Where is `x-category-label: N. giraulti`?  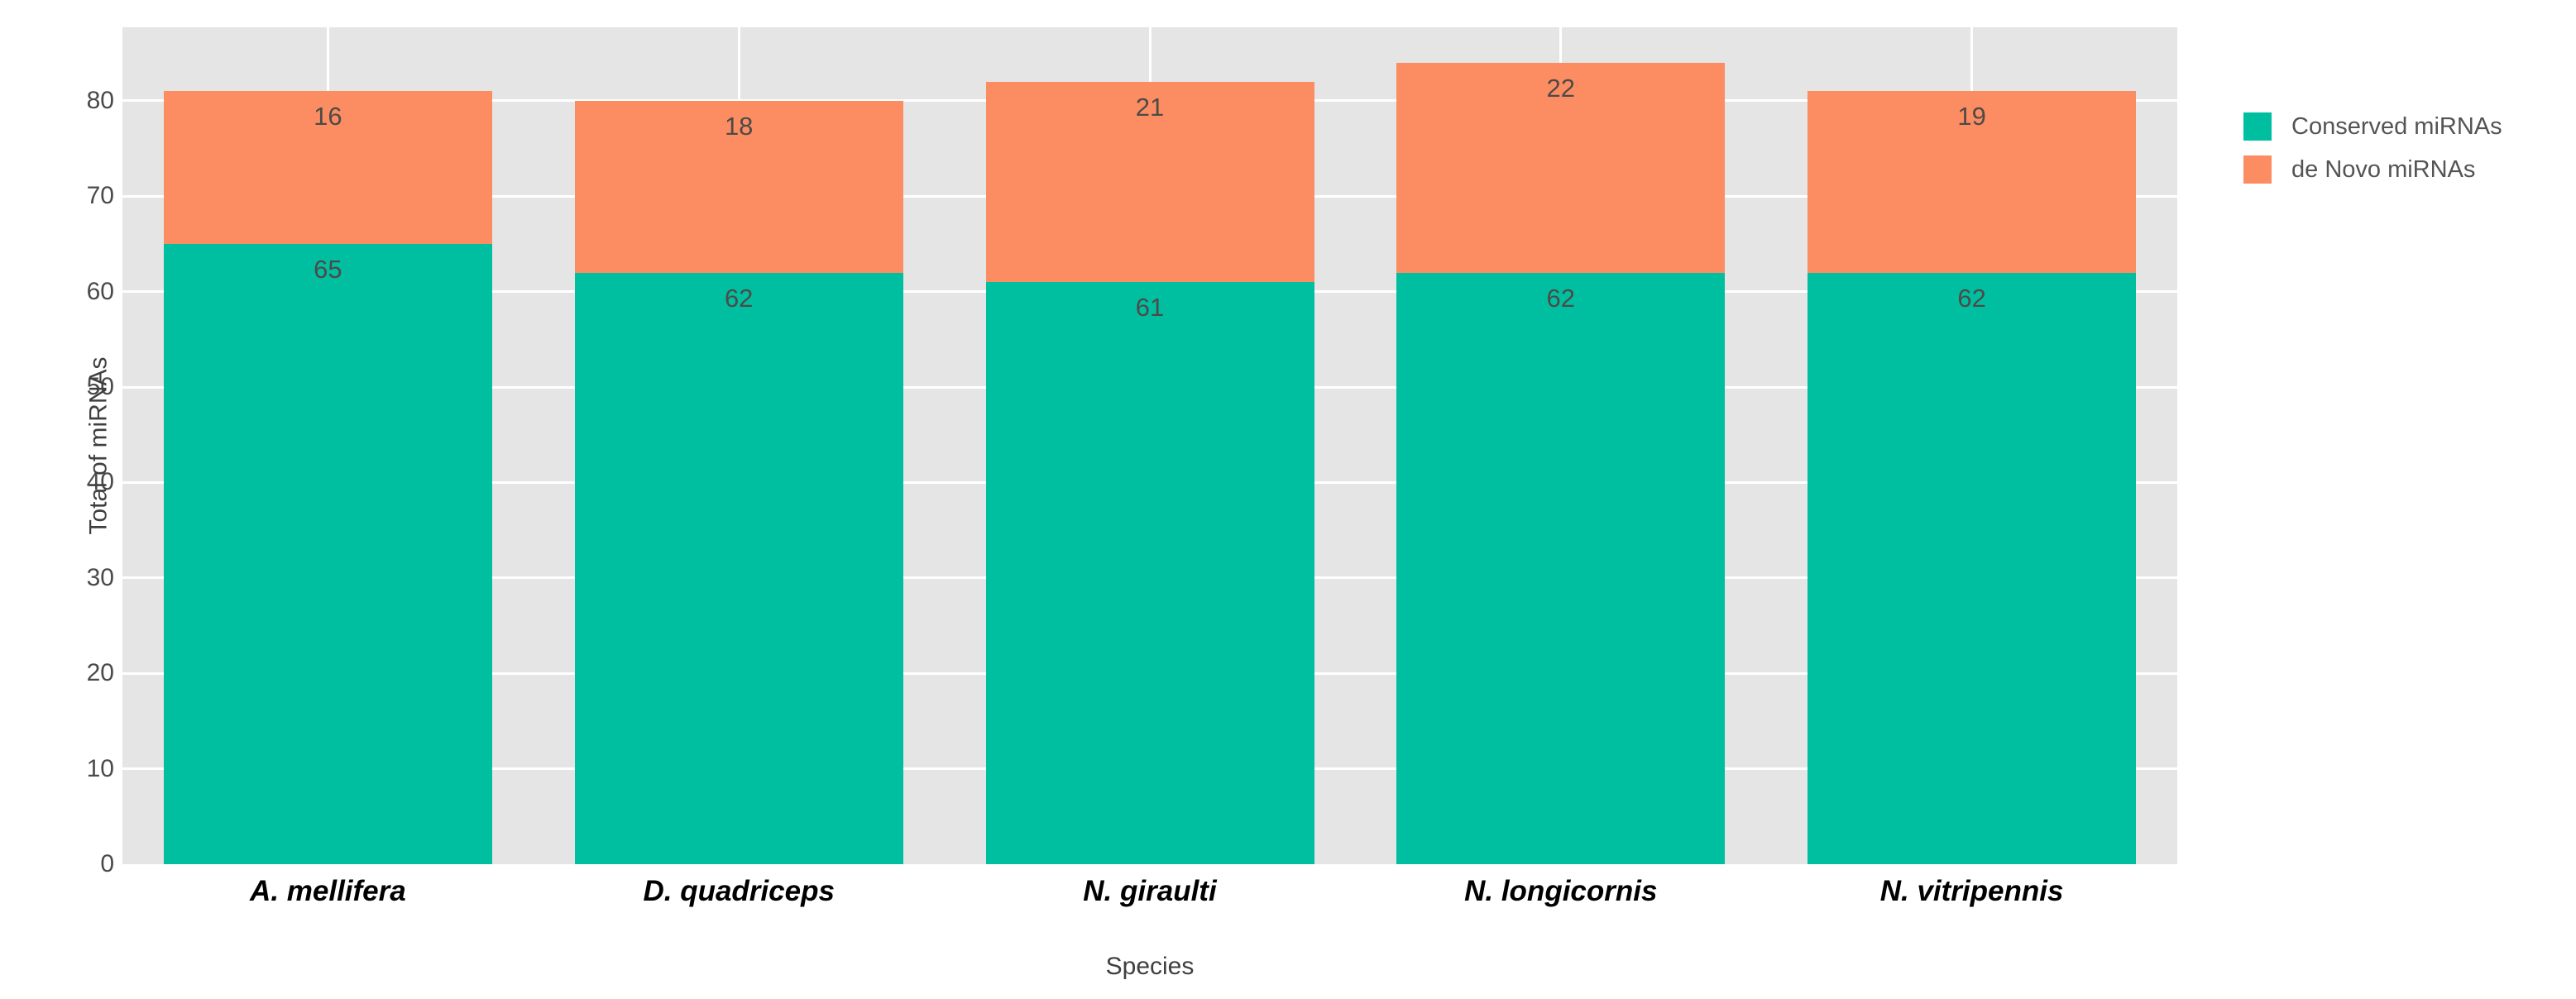 x-category-label: N. giraulti is located at coordinates (1150, 891).